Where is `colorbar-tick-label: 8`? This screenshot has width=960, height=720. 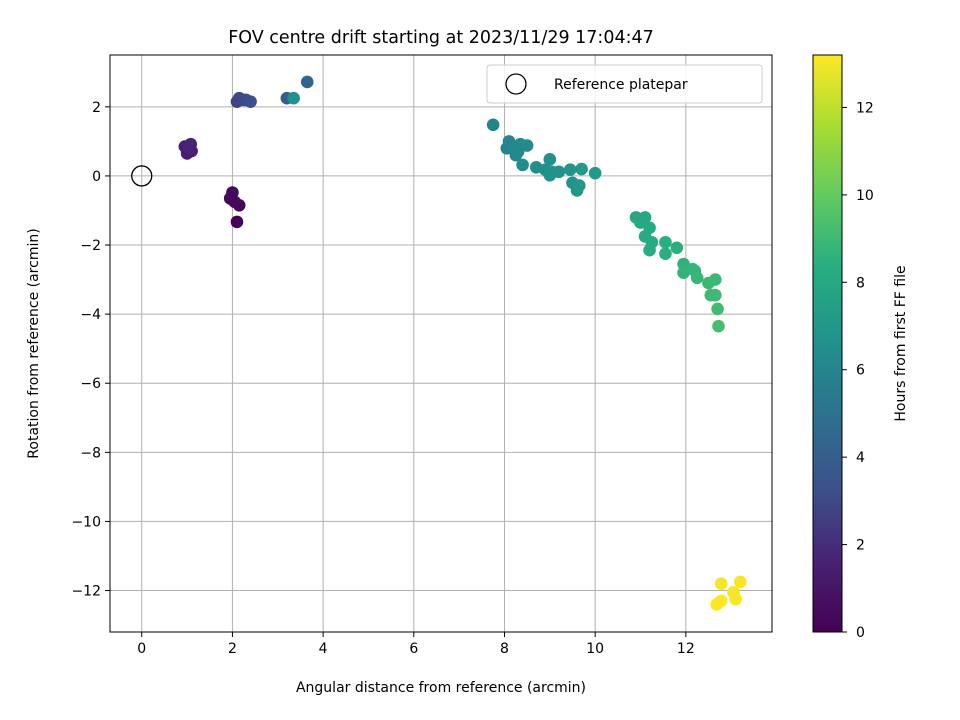 colorbar-tick-label: 8 is located at coordinates (860, 283).